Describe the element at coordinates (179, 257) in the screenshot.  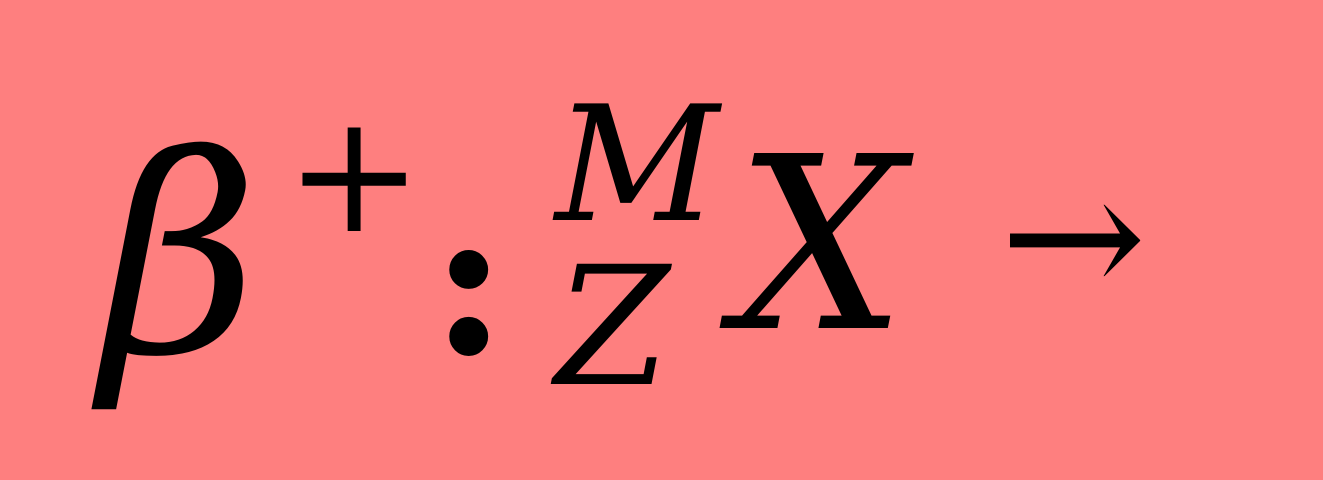
I see `beta-symbol: β` at that location.